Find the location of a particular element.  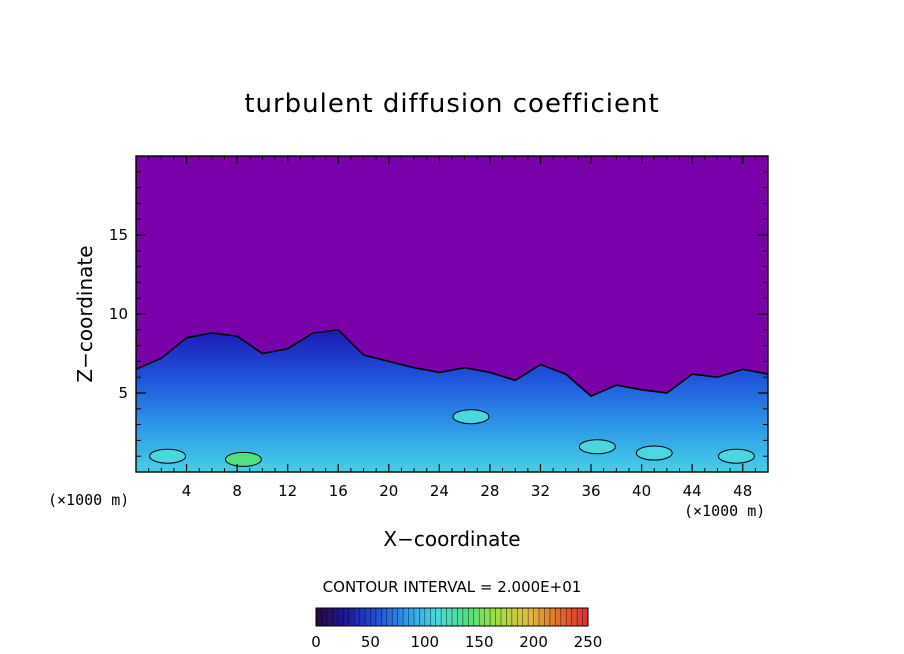

x-tick-label-20: 20 is located at coordinates (388, 491).